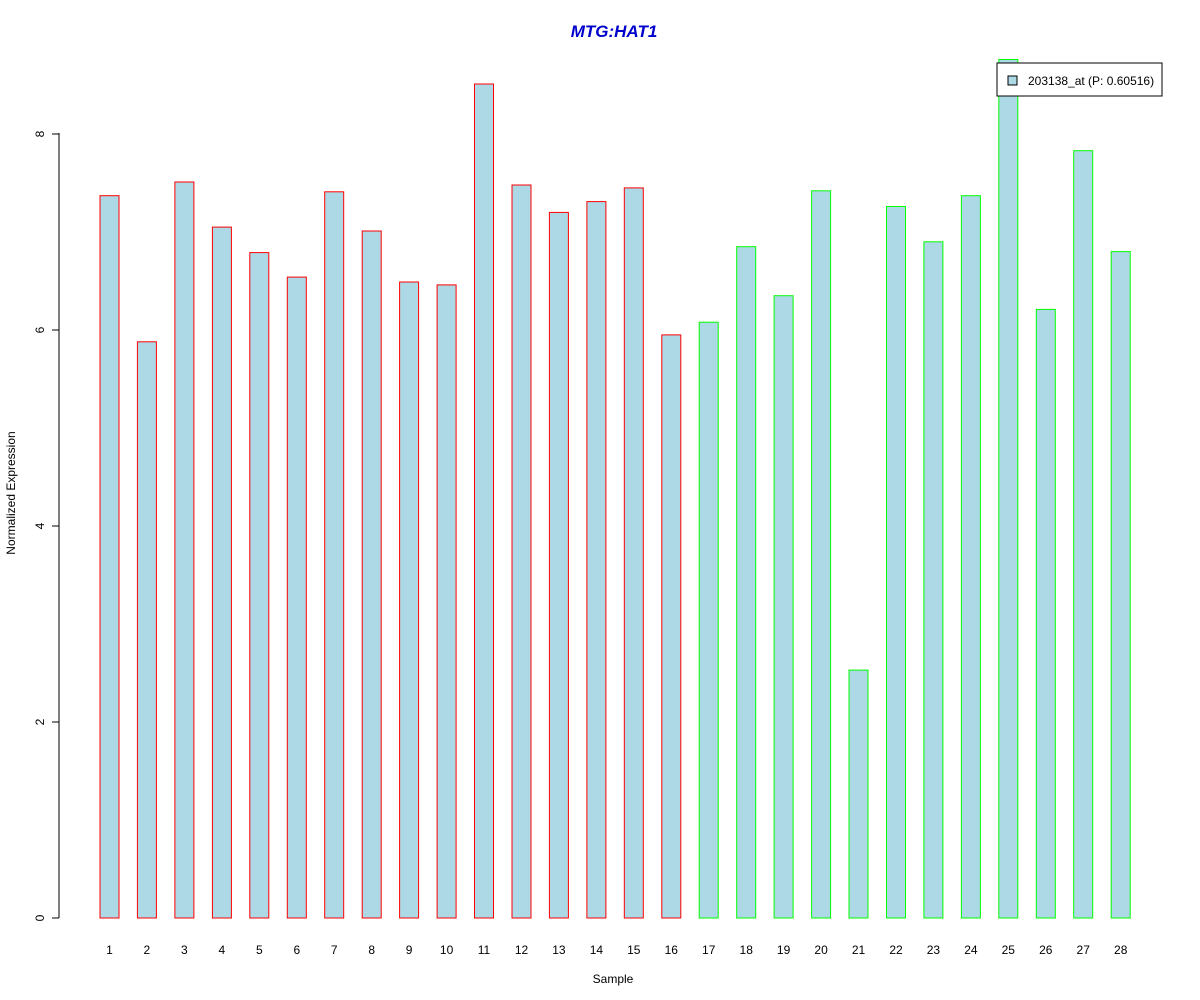 The width and height of the screenshot is (1200, 1000). I want to click on x-tick-label: 8, so click(371, 950).